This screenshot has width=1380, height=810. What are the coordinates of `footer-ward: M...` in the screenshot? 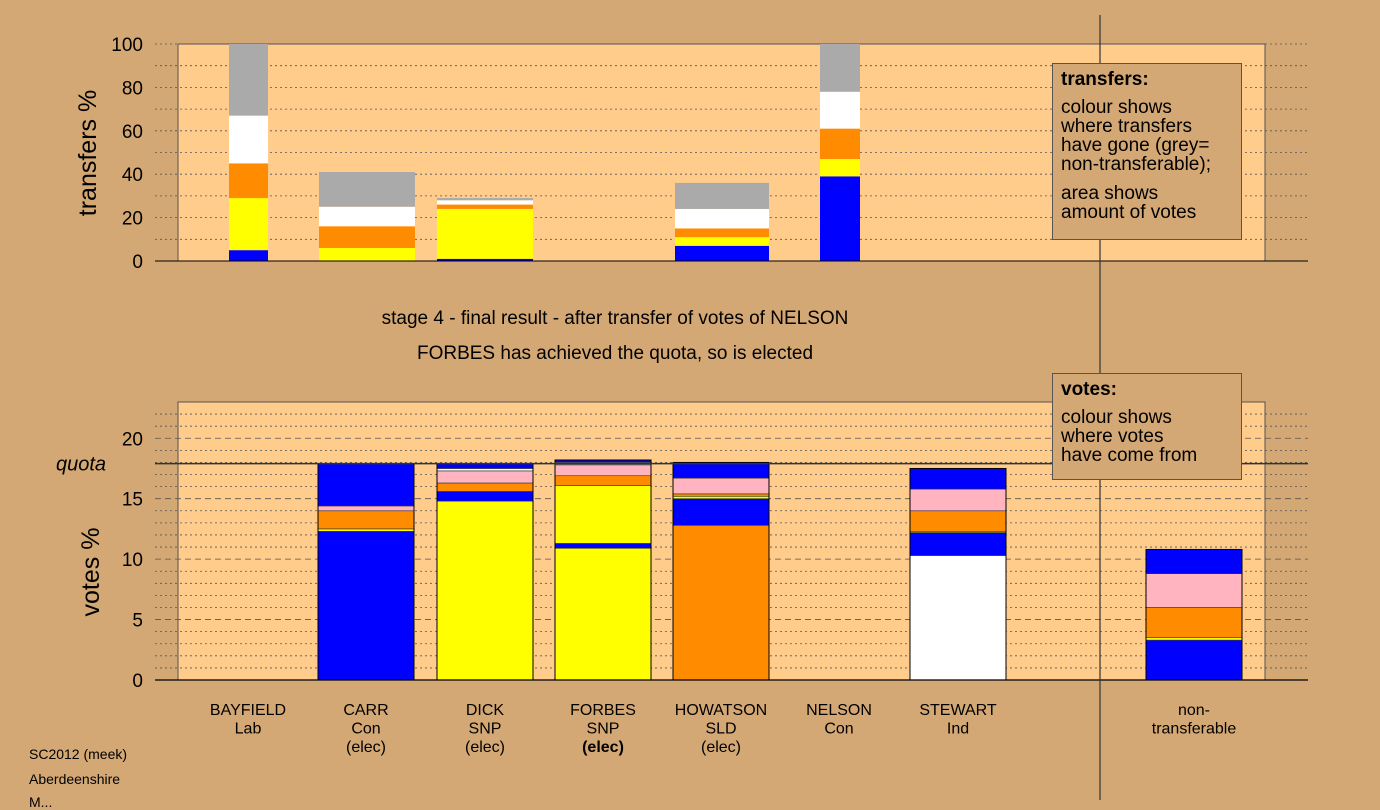 It's located at (41, 802).